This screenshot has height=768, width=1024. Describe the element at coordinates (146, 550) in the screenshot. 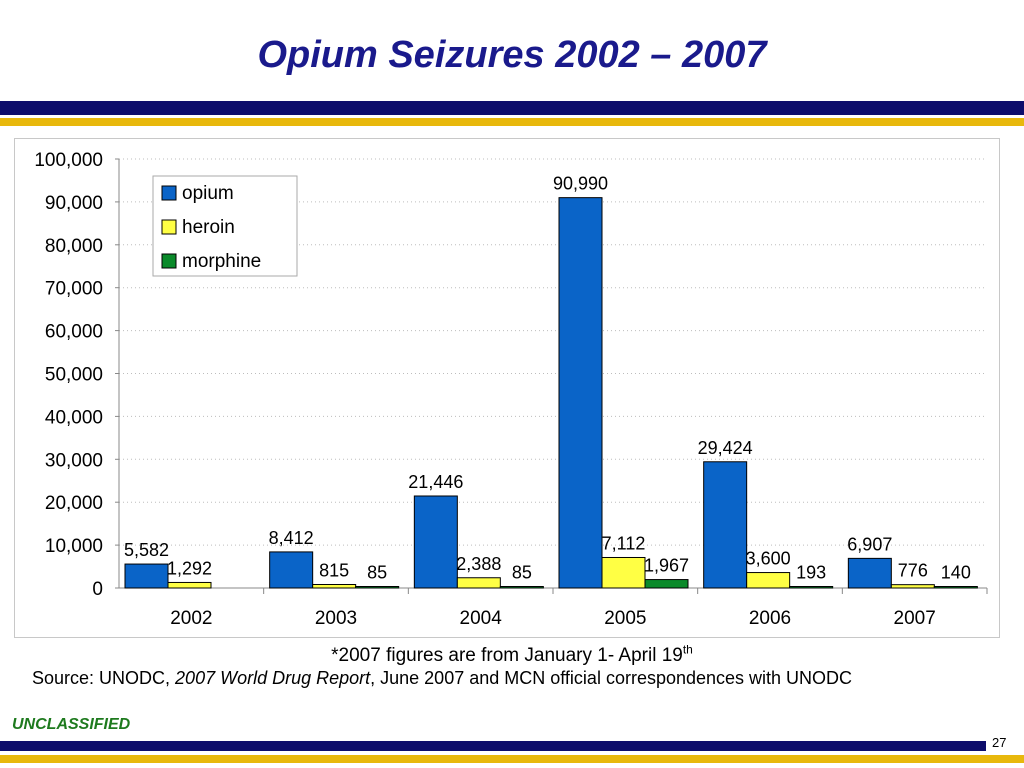

I see `opium-data-label: 5,582` at that location.